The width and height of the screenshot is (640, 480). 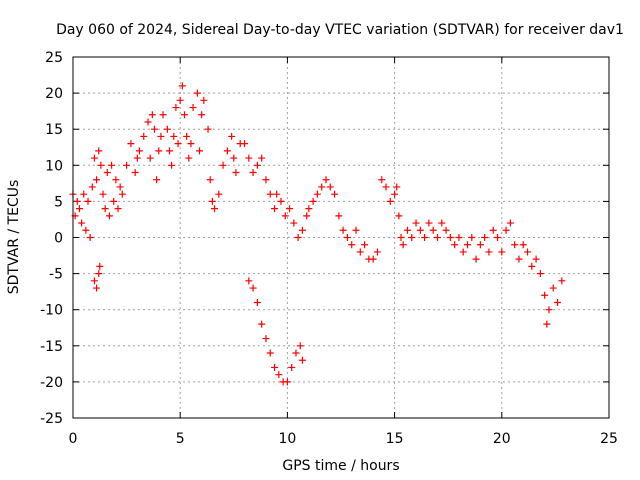 I want to click on y-tick-label: 0, so click(x=58, y=239).